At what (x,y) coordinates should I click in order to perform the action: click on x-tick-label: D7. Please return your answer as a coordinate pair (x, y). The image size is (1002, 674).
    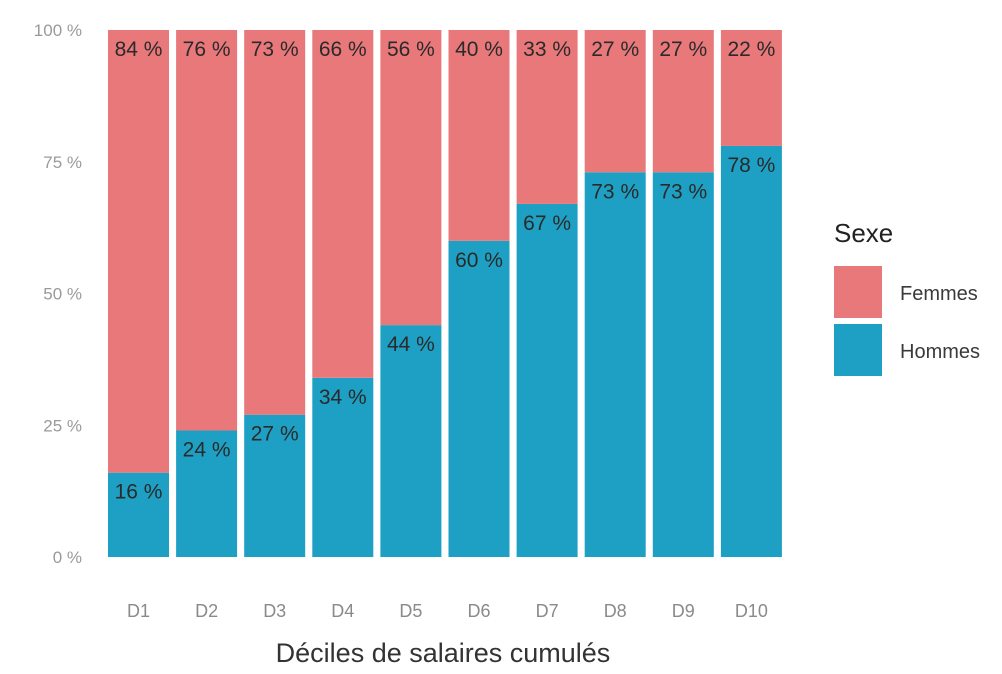
    Looking at the image, I should click on (547, 611).